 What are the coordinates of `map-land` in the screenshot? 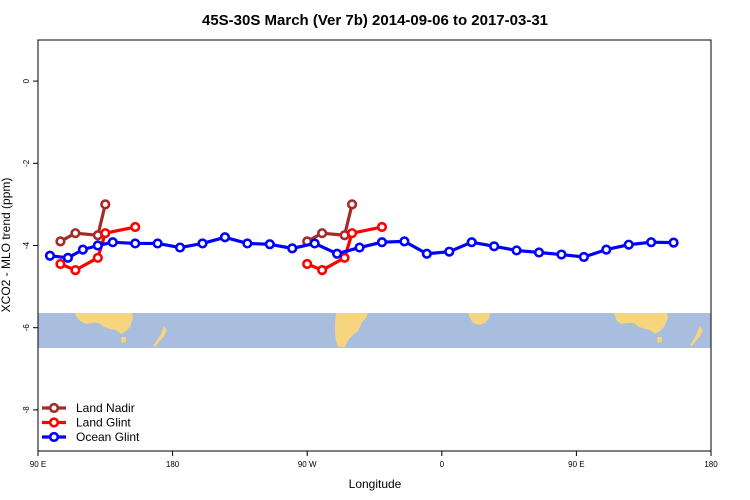 It's located at (389, 330).